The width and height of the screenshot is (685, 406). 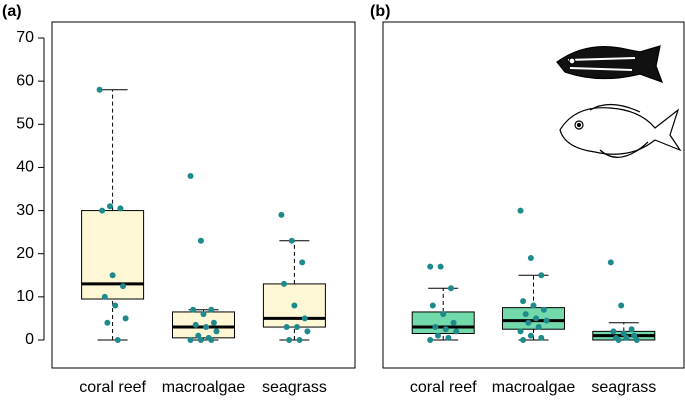 What do you see at coordinates (25, 124) in the screenshot?
I see `y-tick-label: 50` at bounding box center [25, 124].